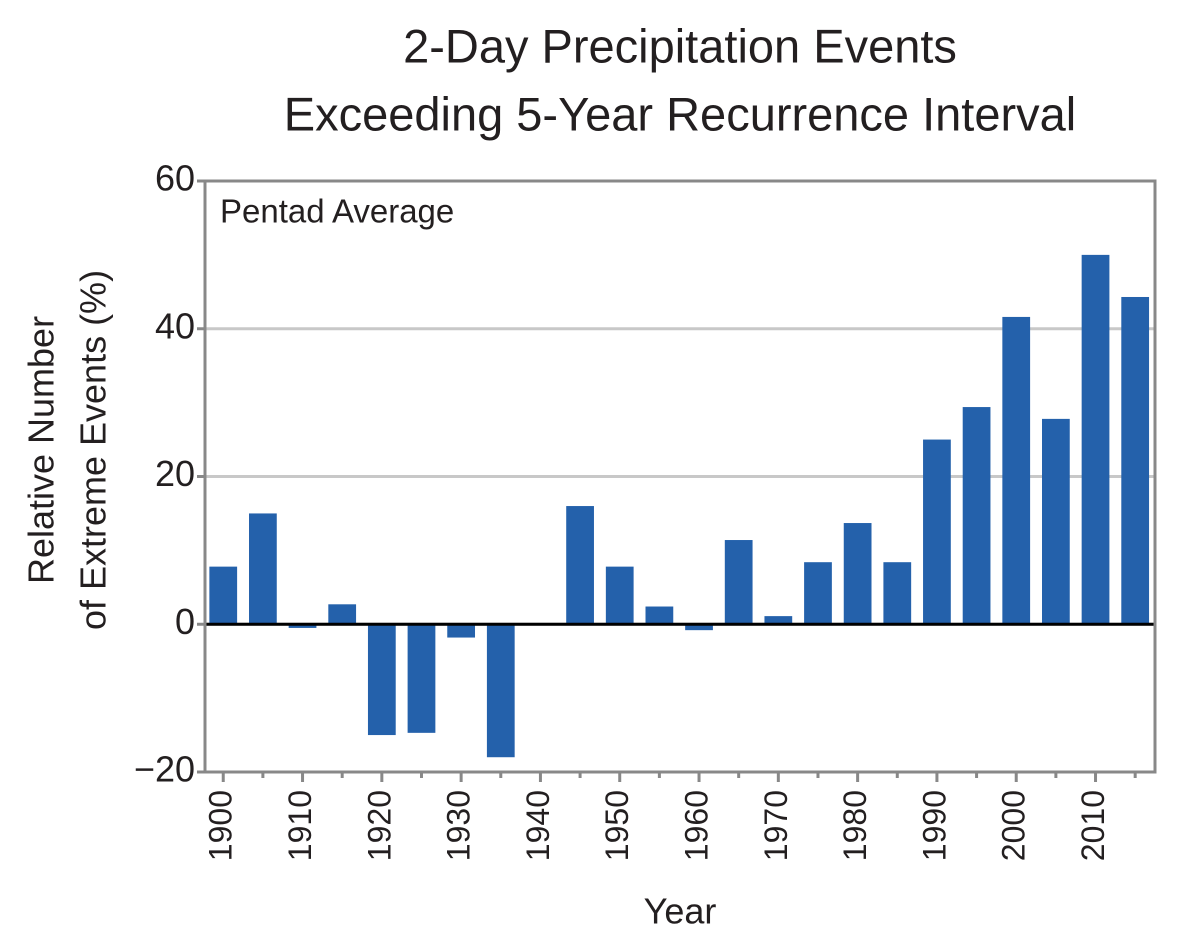 The image size is (1178, 952). Describe the element at coordinates (175, 325) in the screenshot. I see `y-tick-label: 40` at that location.